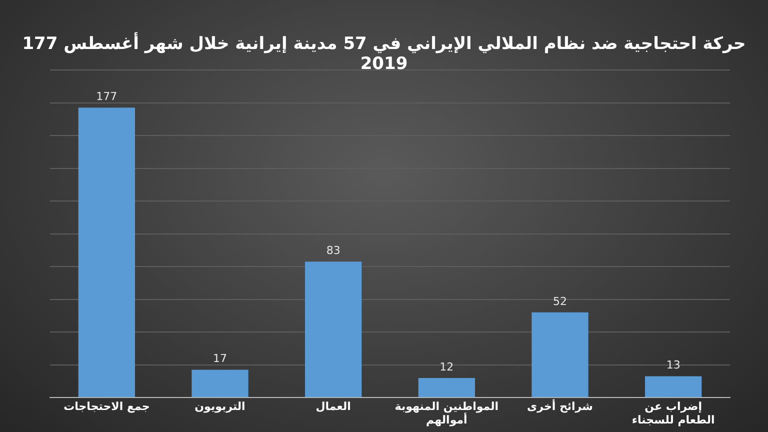 The image size is (768, 432). I want to click on data-label: 177, so click(107, 97).